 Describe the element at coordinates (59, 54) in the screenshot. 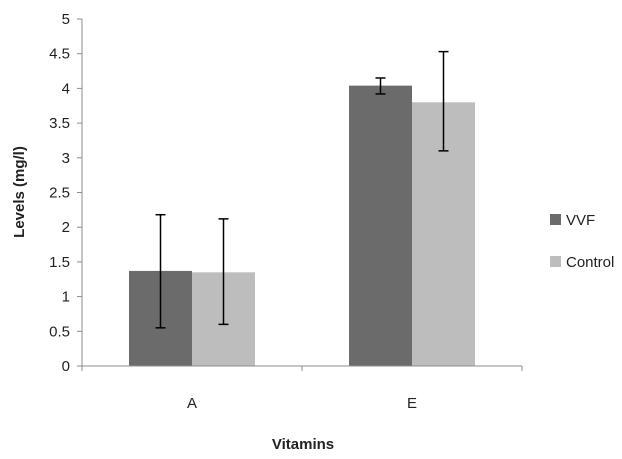

I see `y-tick-label: 4.5` at that location.